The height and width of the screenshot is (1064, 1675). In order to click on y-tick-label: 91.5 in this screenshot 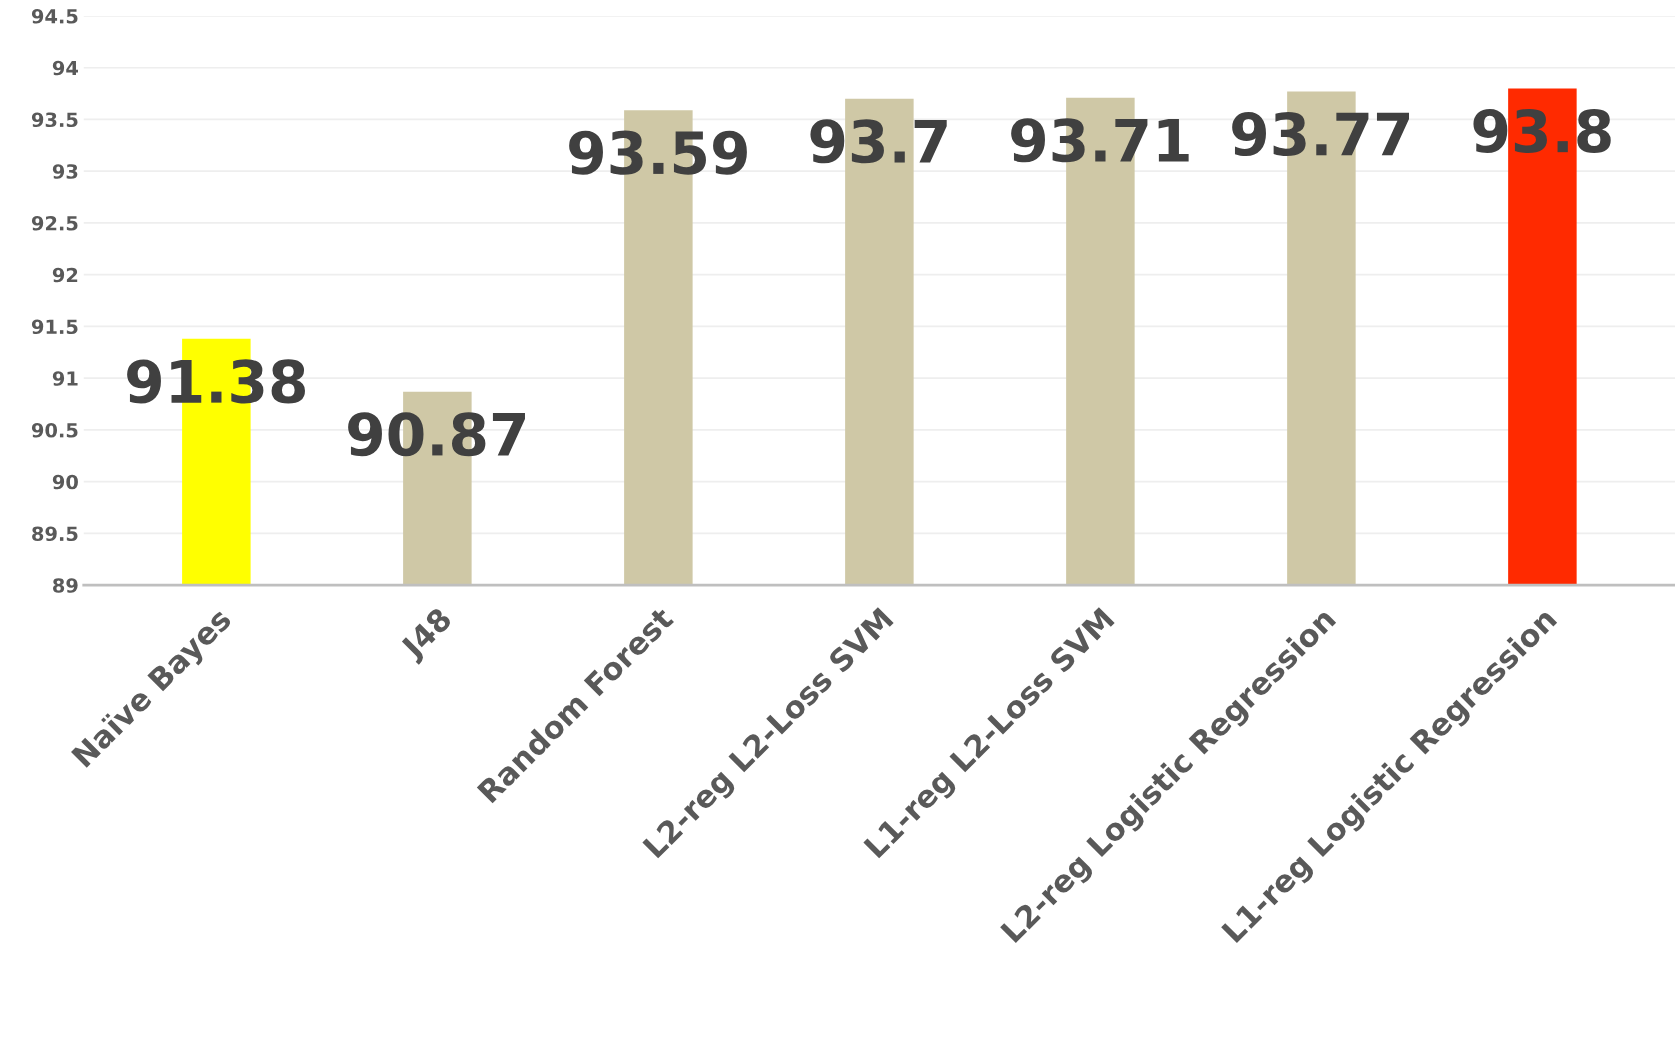, I will do `click(54, 327)`.